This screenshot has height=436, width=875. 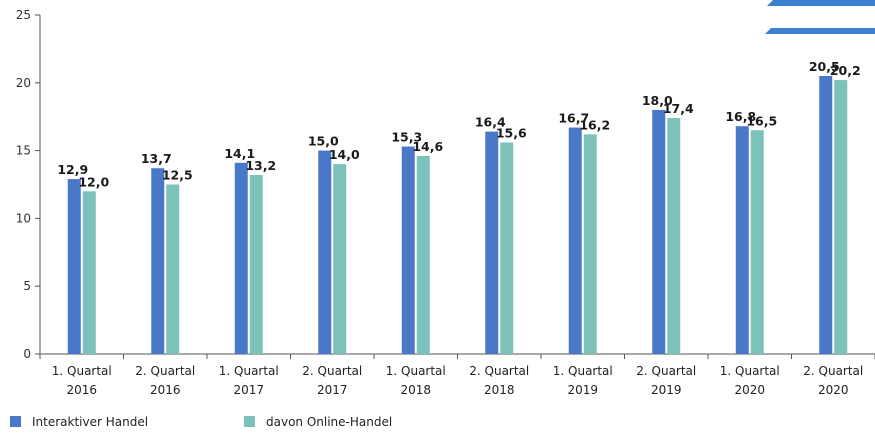 What do you see at coordinates (657, 100) in the screenshot?
I see `bar-value-label: 18,0` at bounding box center [657, 100].